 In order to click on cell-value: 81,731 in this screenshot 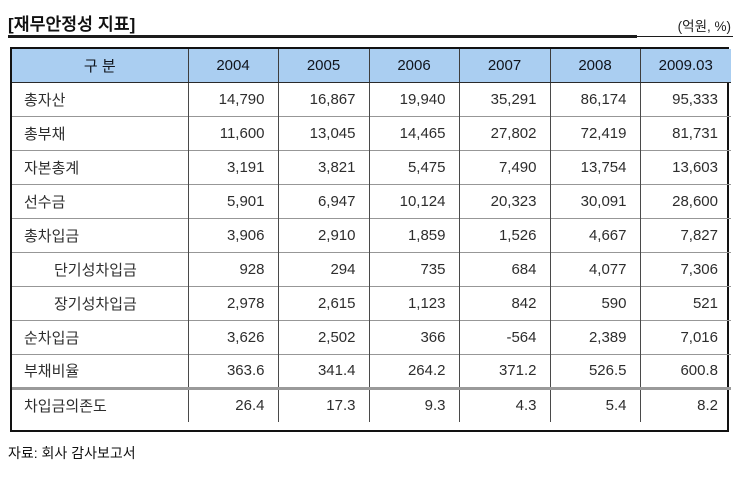, I will do `click(685, 132)`.